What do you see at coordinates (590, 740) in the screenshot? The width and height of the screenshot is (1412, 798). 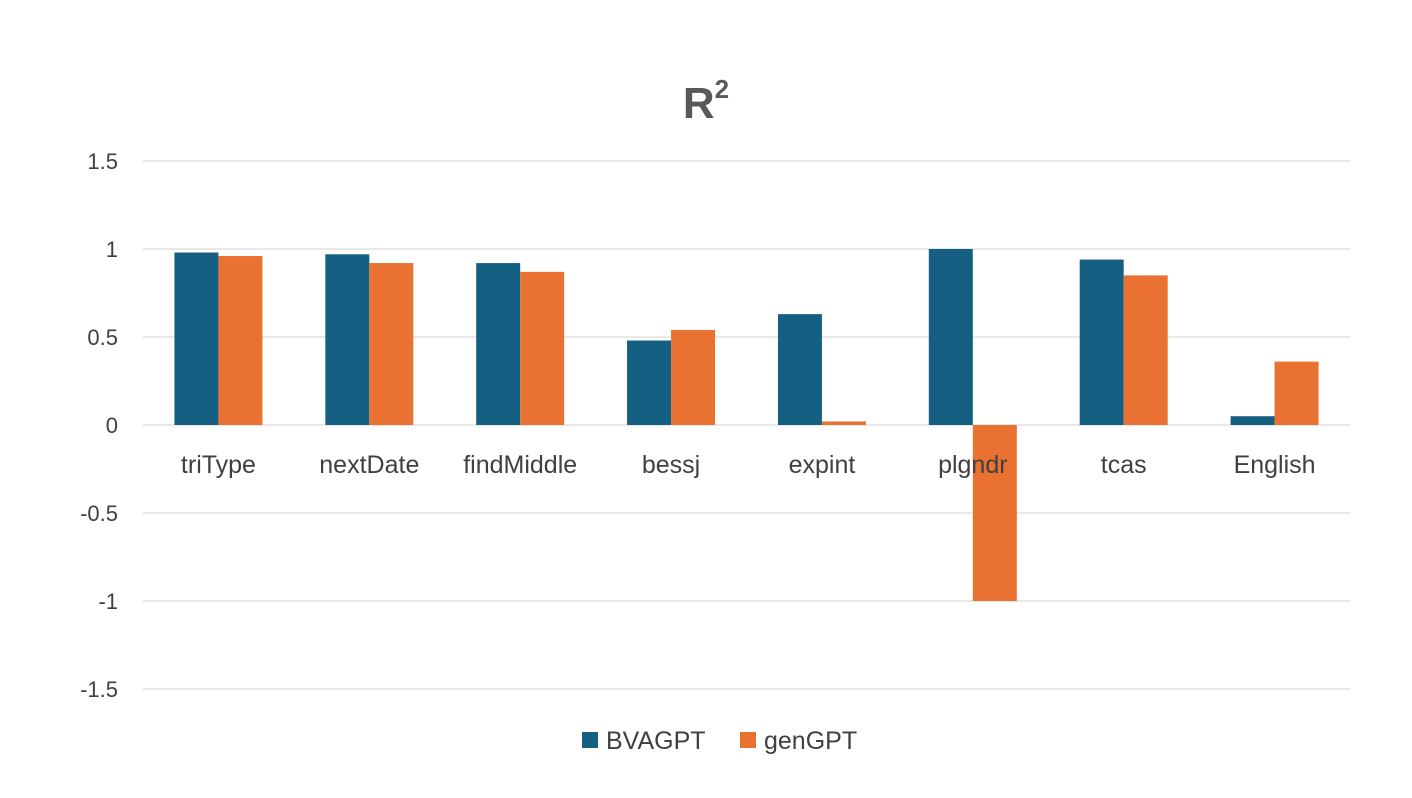 I see `legend-swatch-bvagpt` at bounding box center [590, 740].